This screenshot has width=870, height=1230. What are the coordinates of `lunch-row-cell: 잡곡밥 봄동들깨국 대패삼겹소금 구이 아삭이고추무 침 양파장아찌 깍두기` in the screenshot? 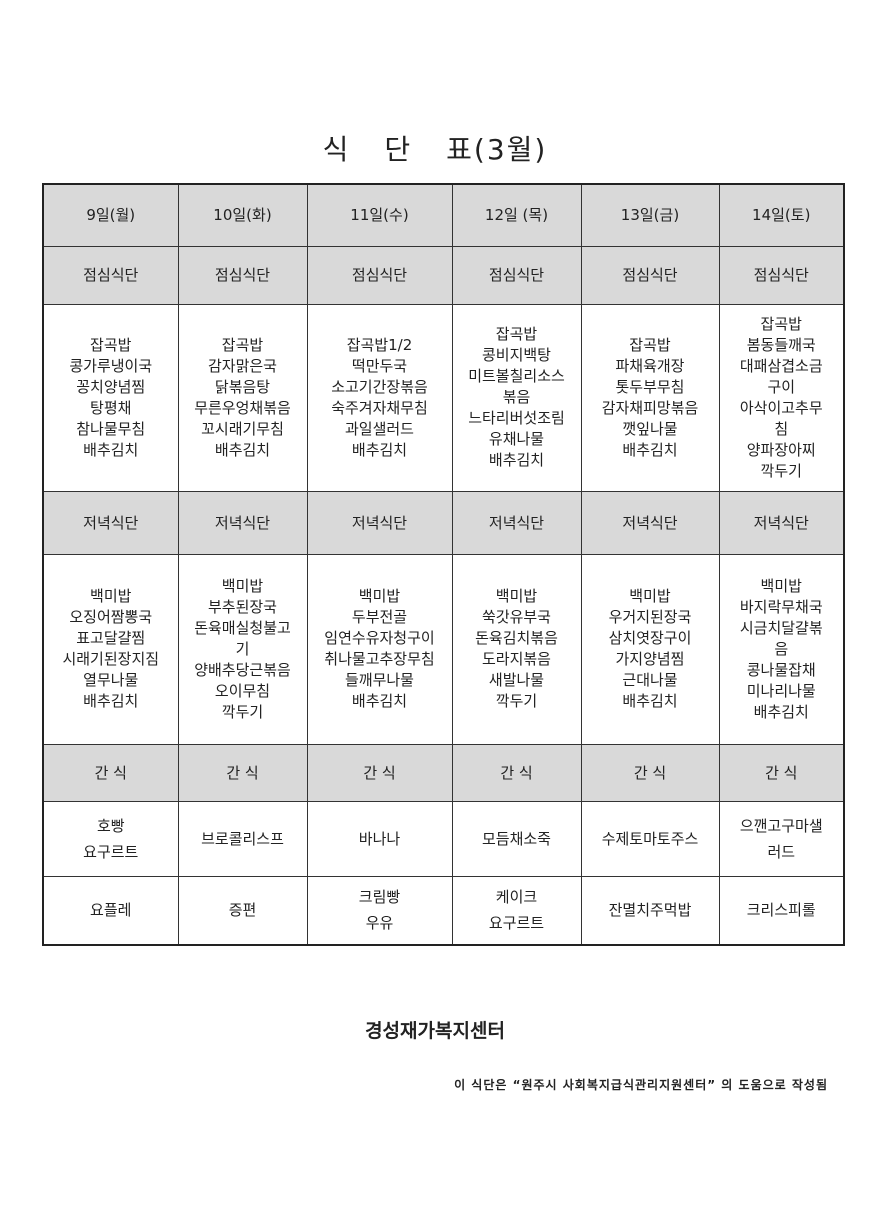 It's located at (781, 397).